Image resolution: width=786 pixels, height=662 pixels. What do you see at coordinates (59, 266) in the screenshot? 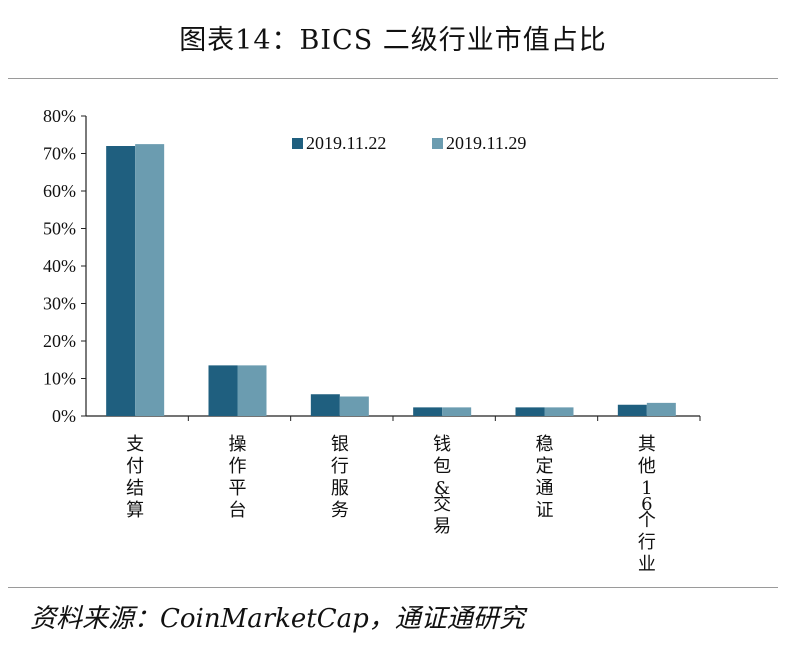
I see `y-tick-label: 40%` at bounding box center [59, 266].